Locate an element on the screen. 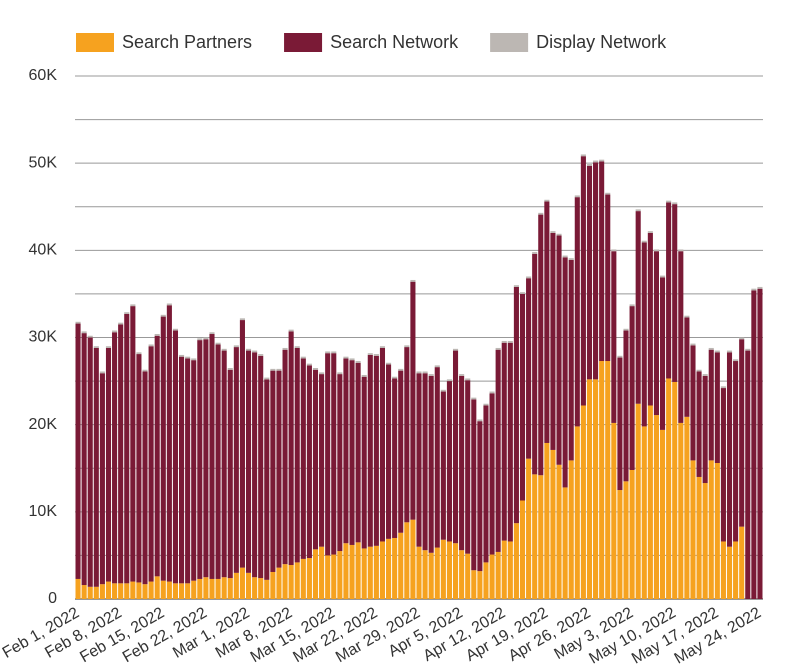 Image resolution: width=796 pixels, height=672 pixels. y-tick-label: 40K is located at coordinates (43, 250).